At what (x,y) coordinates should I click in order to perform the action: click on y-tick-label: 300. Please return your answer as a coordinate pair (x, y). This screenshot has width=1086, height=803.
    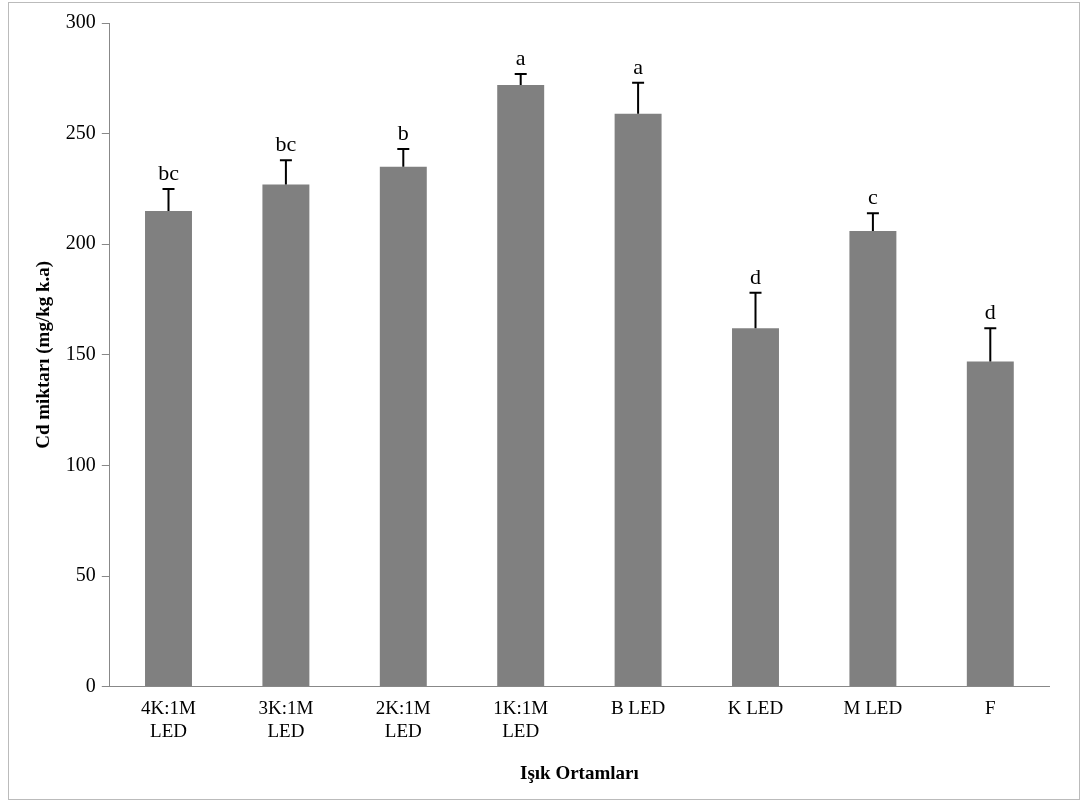
    Looking at the image, I should click on (80, 21).